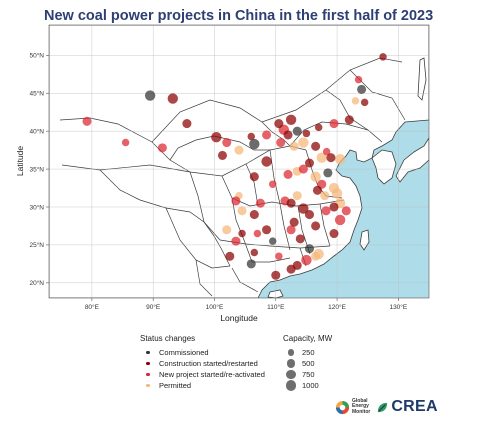 Image resolution: width=484 pixels, height=434 pixels. Describe the element at coordinates (342, 407) in the screenshot. I see `gem-globe-icon` at that location.